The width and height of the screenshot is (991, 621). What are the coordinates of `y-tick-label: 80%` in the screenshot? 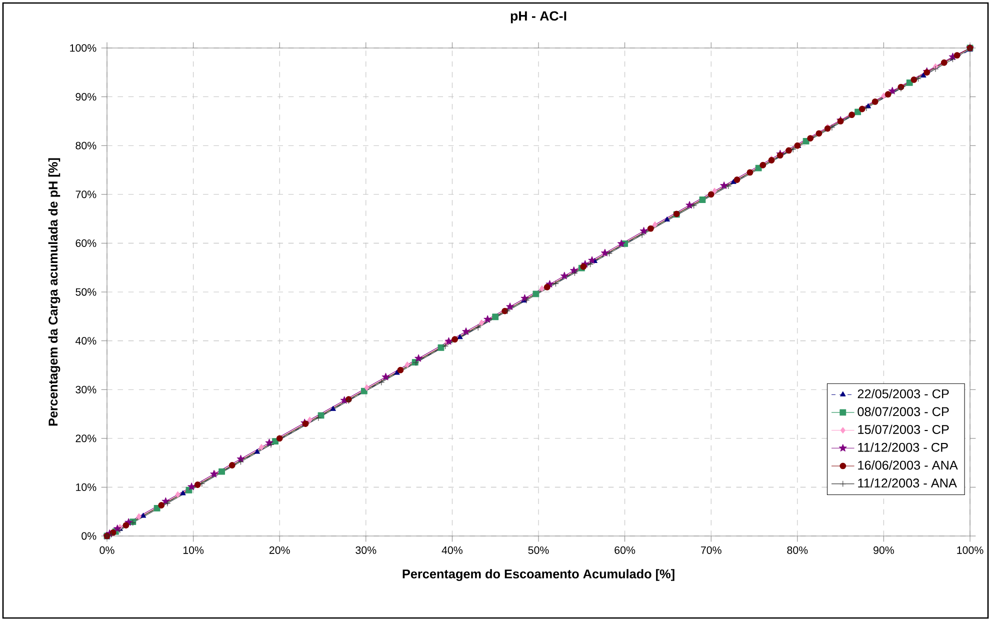 It's located at (86, 146).